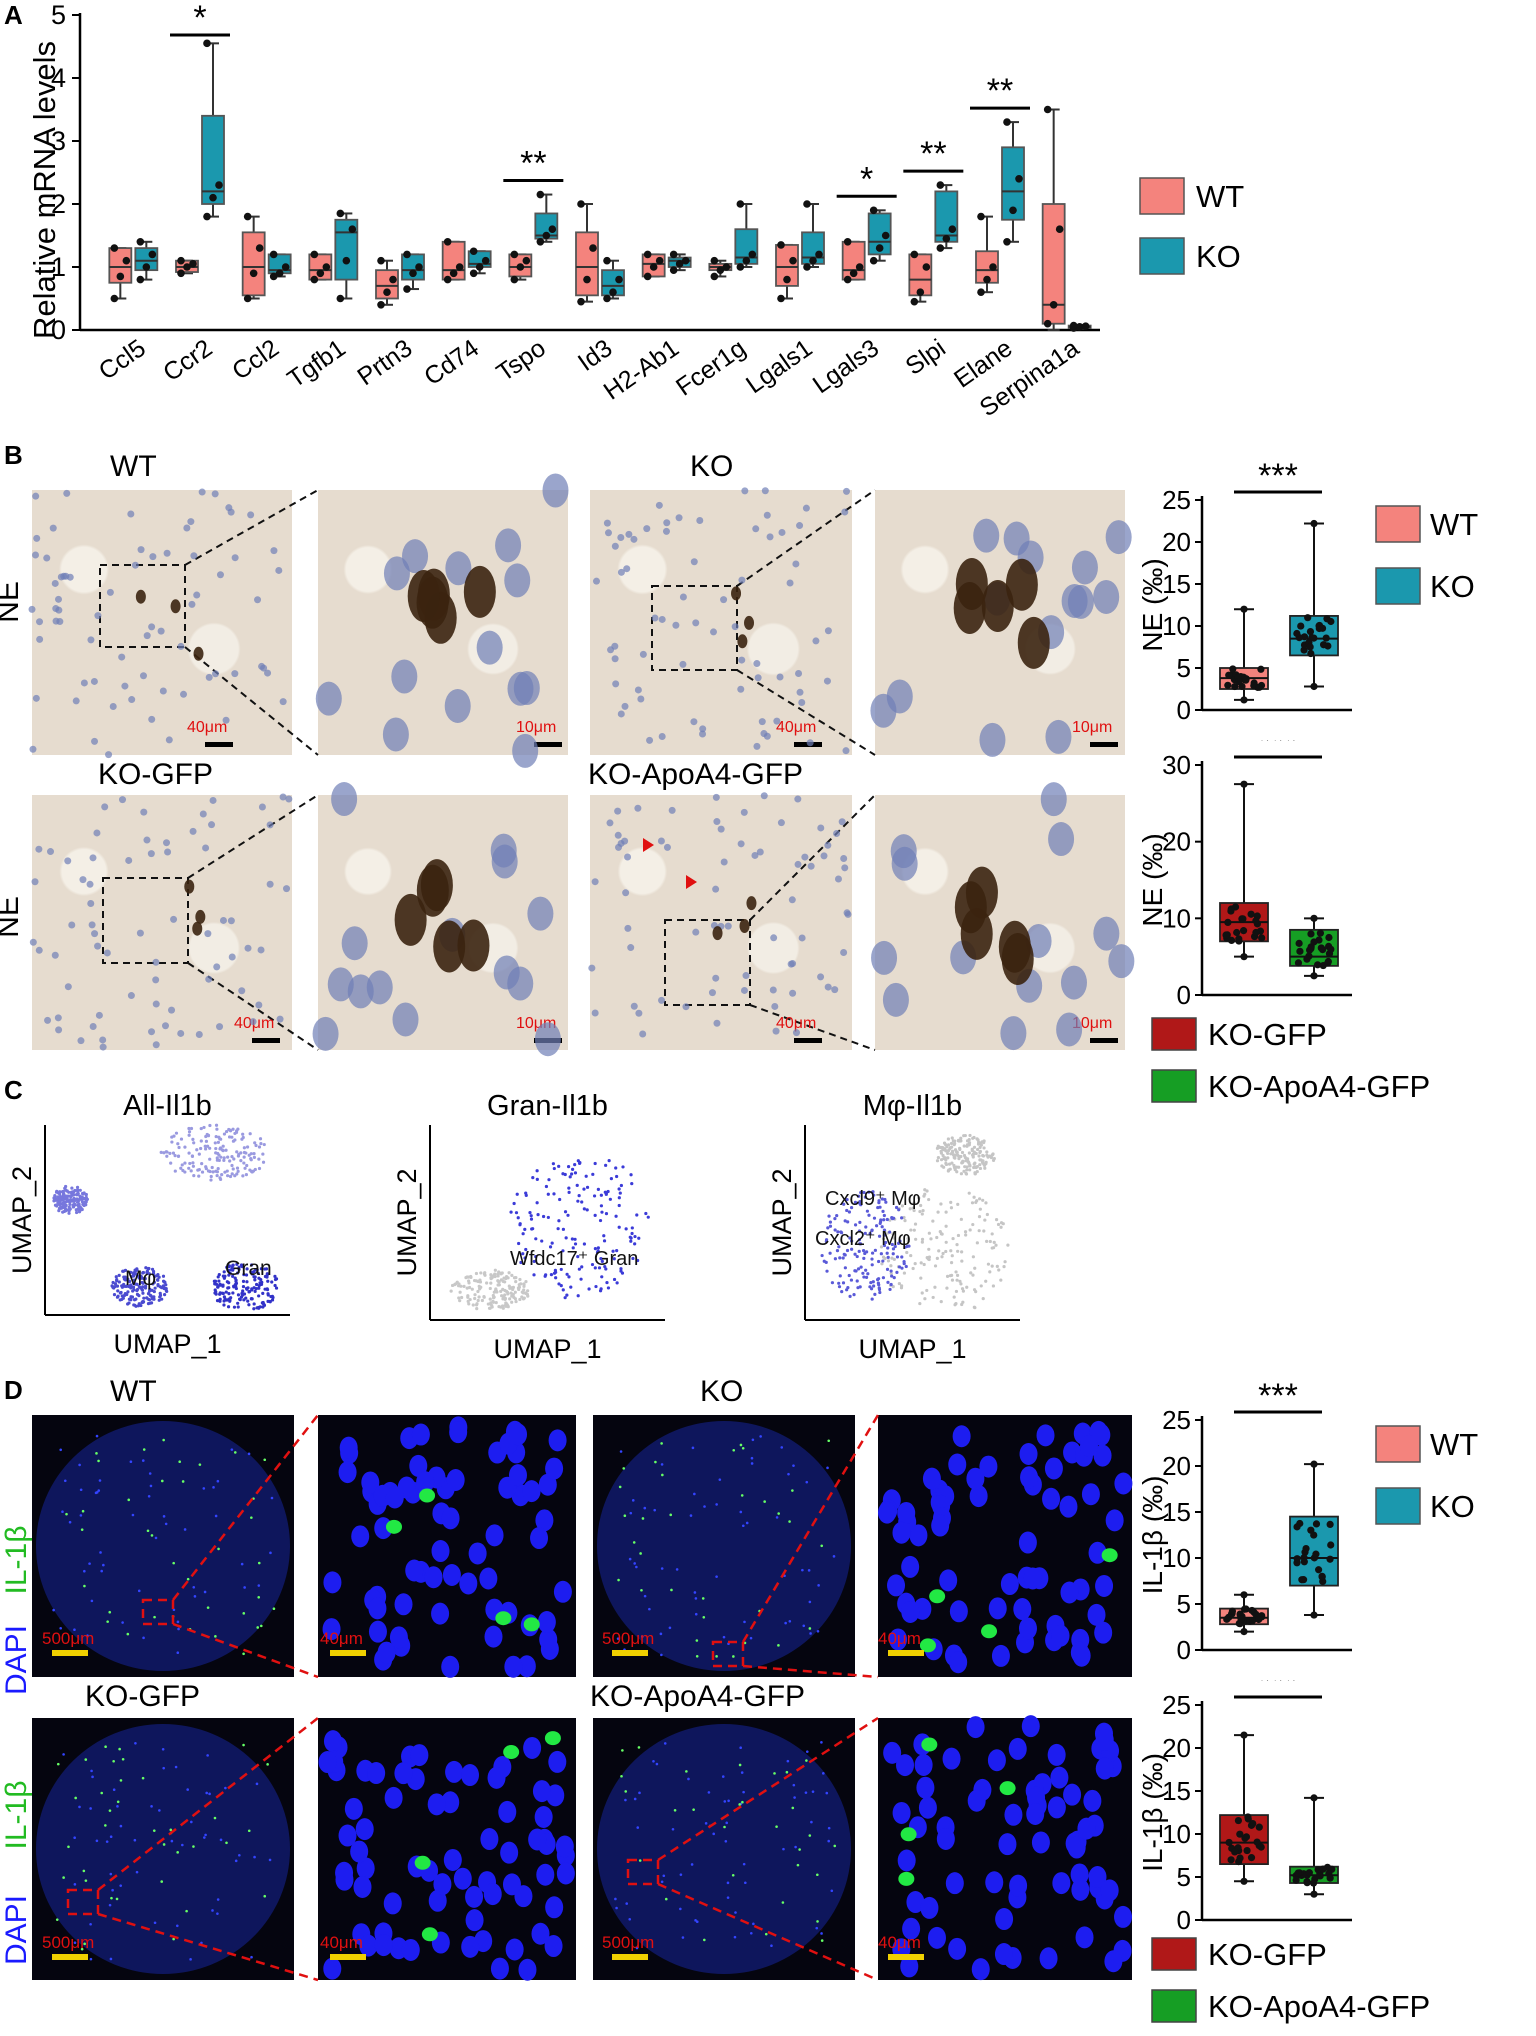 The image size is (1536, 2036). What do you see at coordinates (879, 234) in the screenshot?
I see `box-ko-lgals3` at bounding box center [879, 234].